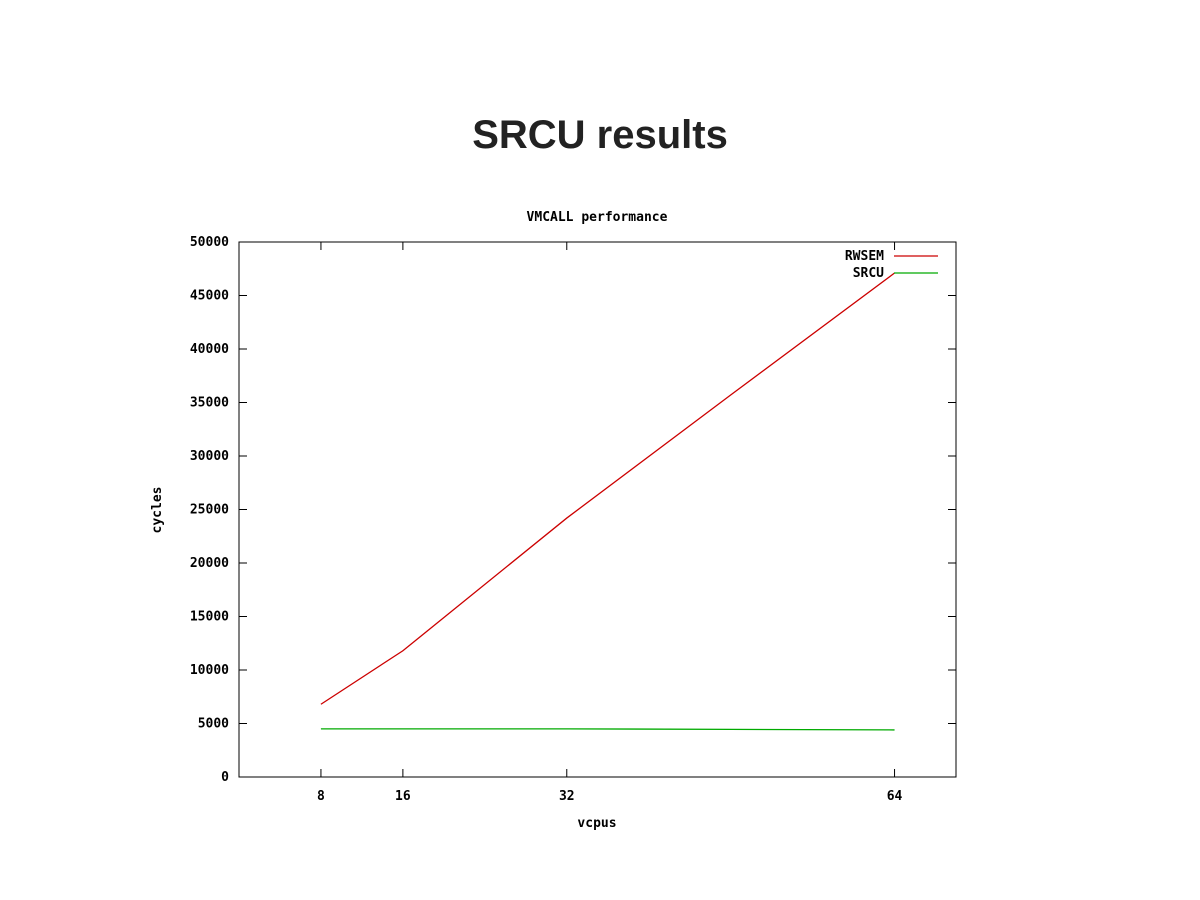 This screenshot has height=900, width=1200. What do you see at coordinates (209, 403) in the screenshot?
I see `y-tick-label: 35000` at bounding box center [209, 403].